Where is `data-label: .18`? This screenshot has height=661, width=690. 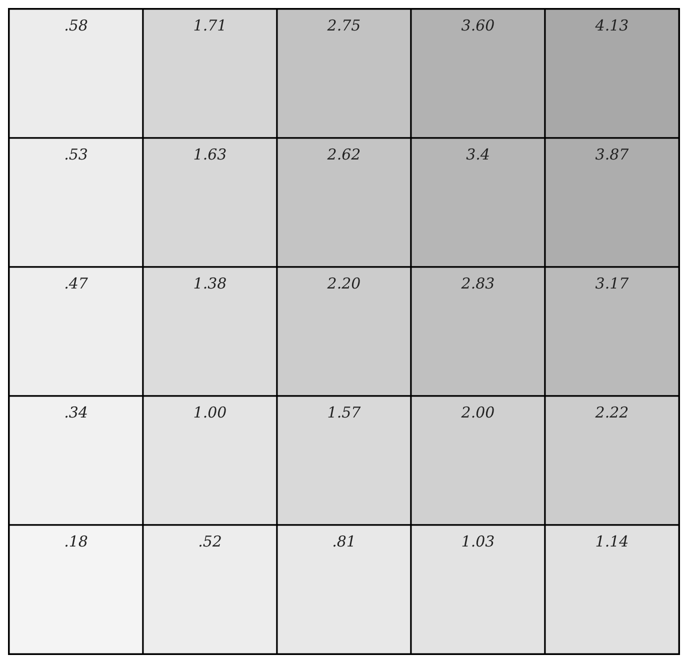 data-label: .18 is located at coordinates (76, 541).